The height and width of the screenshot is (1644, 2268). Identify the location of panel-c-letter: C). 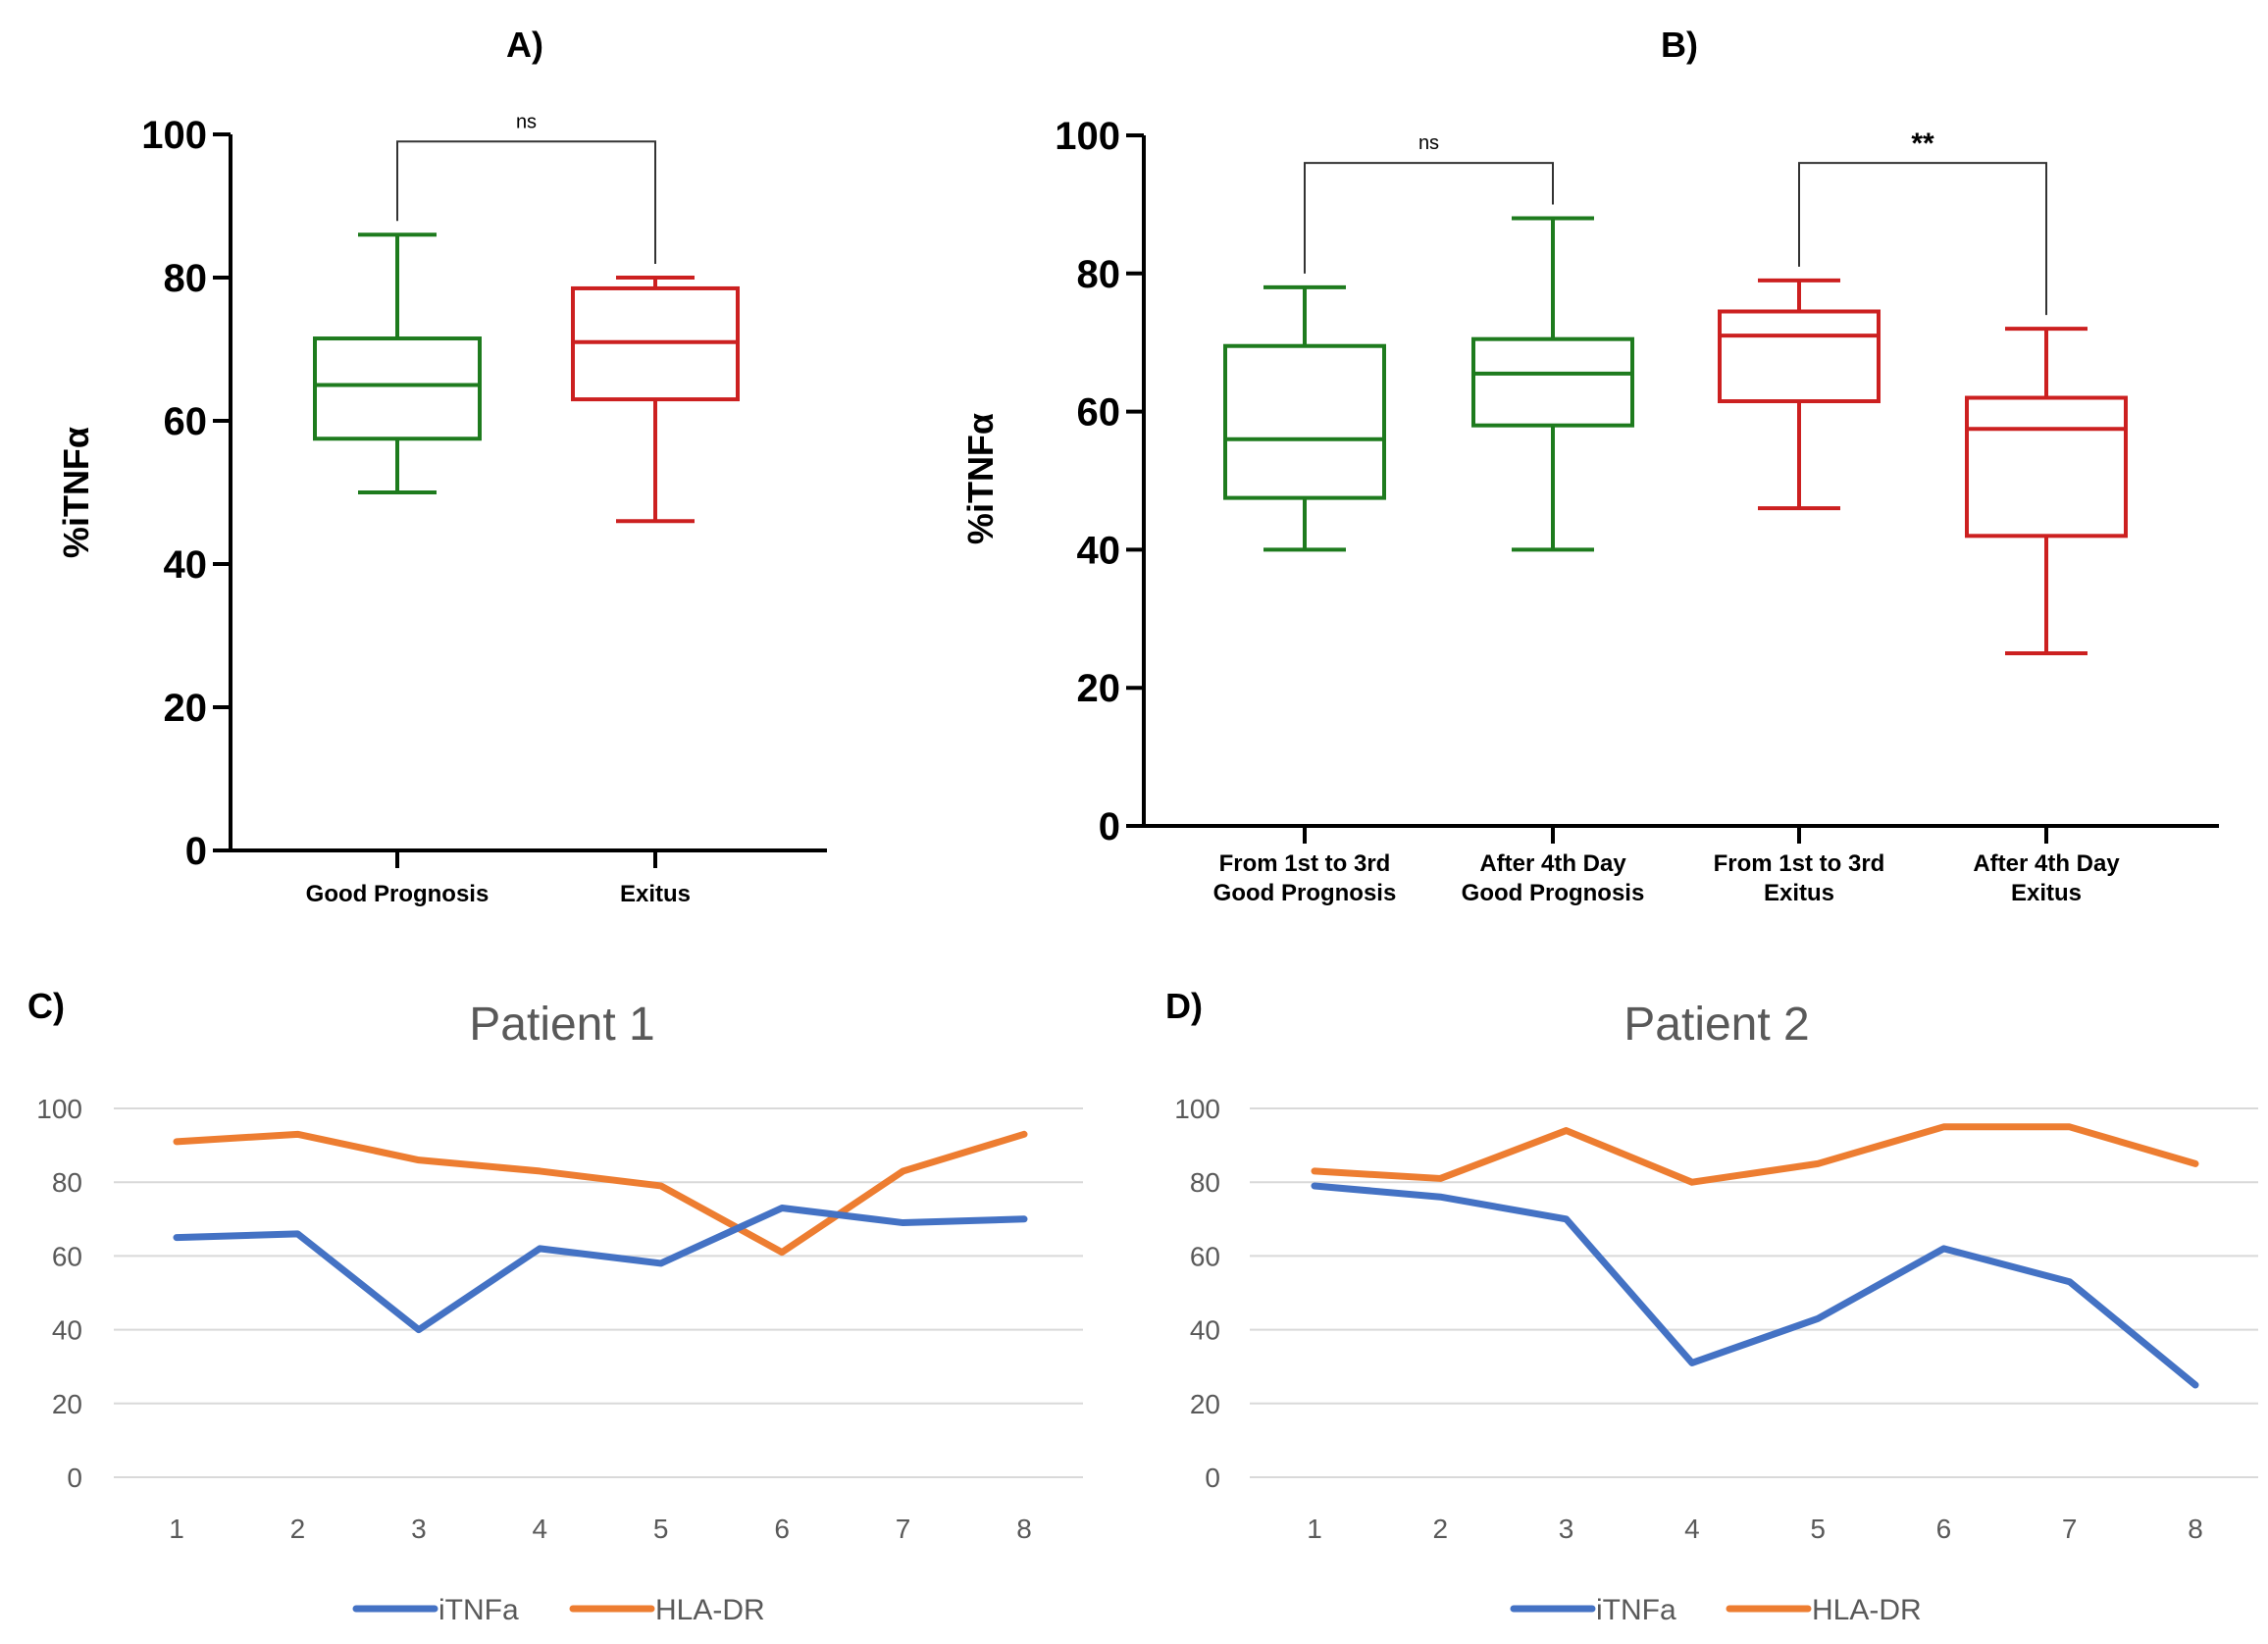
(46, 1006).